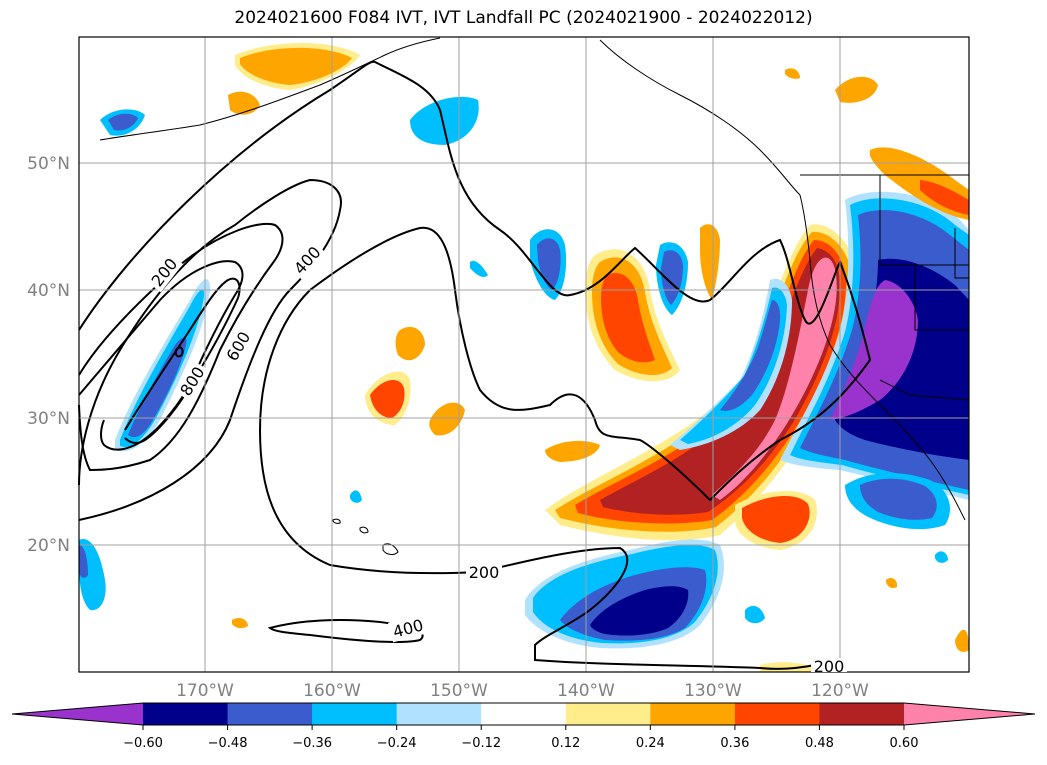  I want to click on colorbar-right-extension, so click(969, 714).